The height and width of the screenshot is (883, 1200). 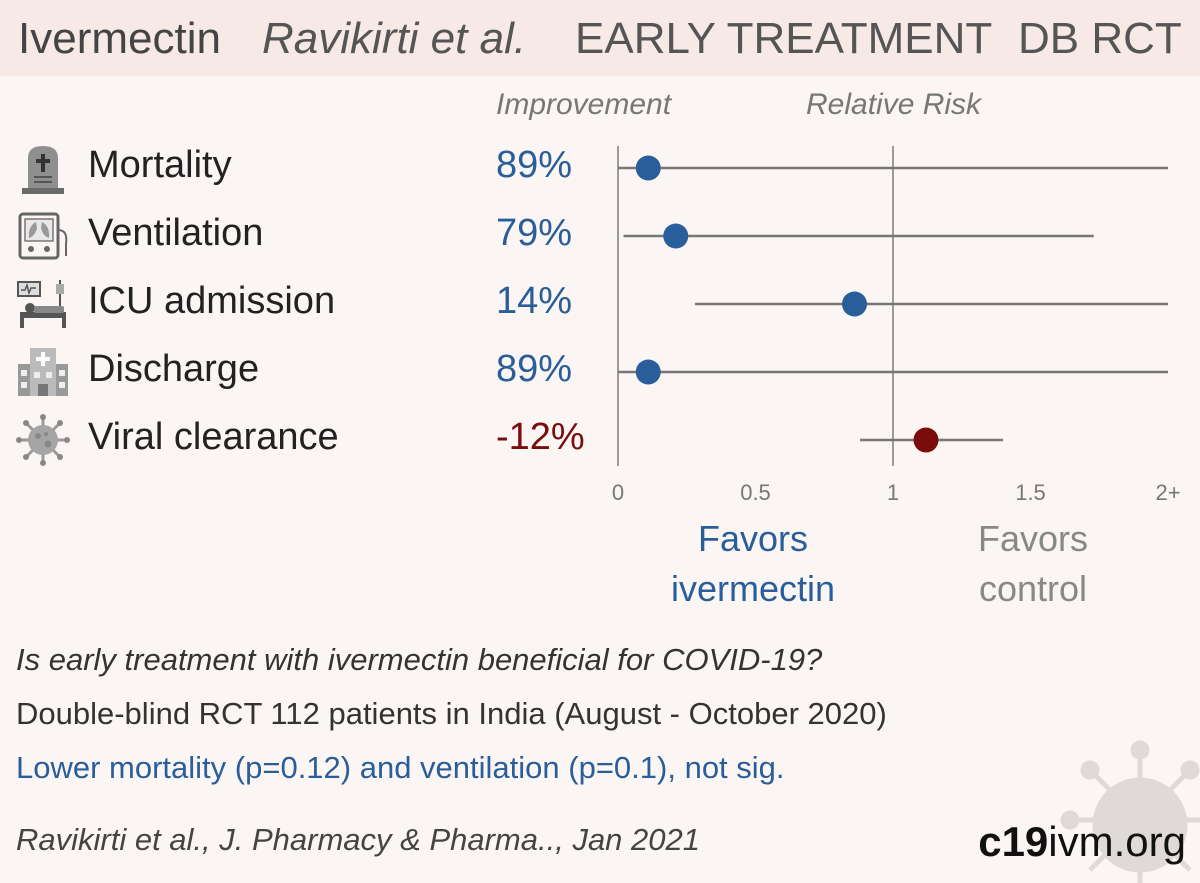 What do you see at coordinates (893, 492) in the screenshot?
I see `x-tick-label: 1` at bounding box center [893, 492].